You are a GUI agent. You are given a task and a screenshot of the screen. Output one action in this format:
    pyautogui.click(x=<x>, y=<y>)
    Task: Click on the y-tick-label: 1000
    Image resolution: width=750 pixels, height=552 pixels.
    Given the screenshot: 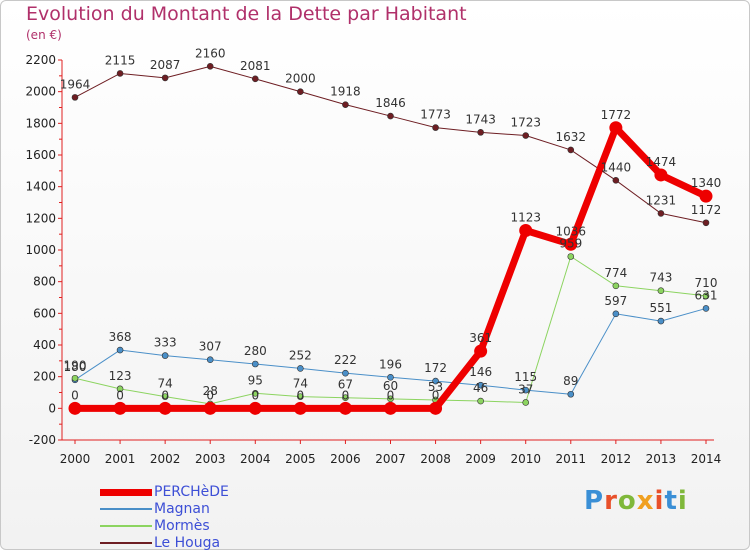 What is the action you would take?
    pyautogui.click(x=40, y=250)
    